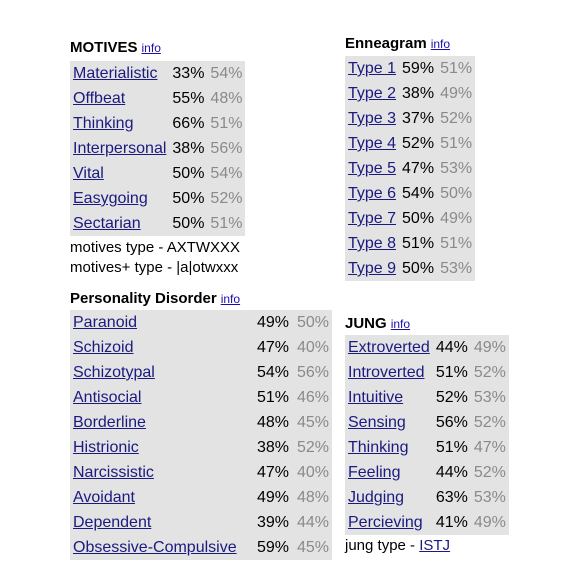  What do you see at coordinates (400, 324) in the screenshot?
I see `jung-info-link: info` at bounding box center [400, 324].